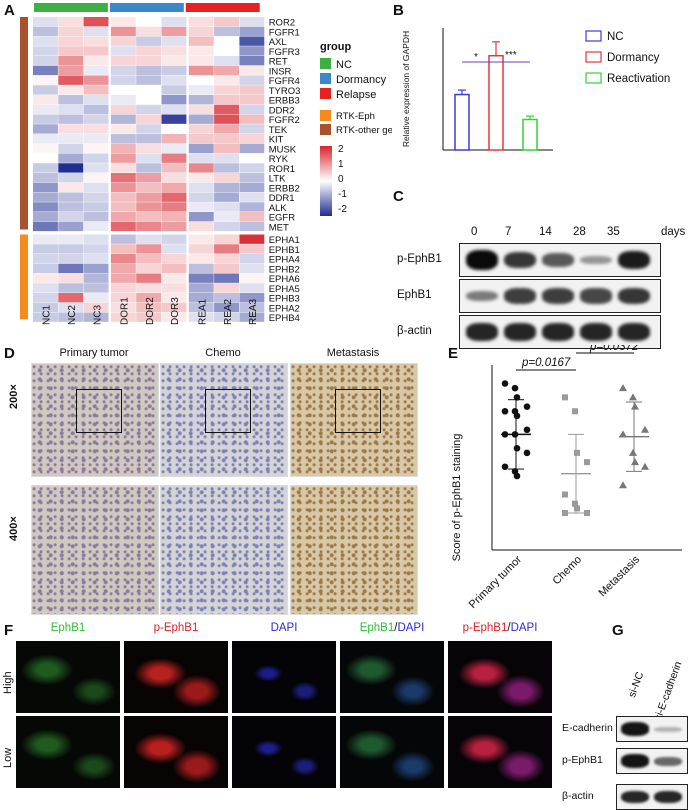 The image size is (696, 810). I want to click on legend-swatch, so click(325, 63).